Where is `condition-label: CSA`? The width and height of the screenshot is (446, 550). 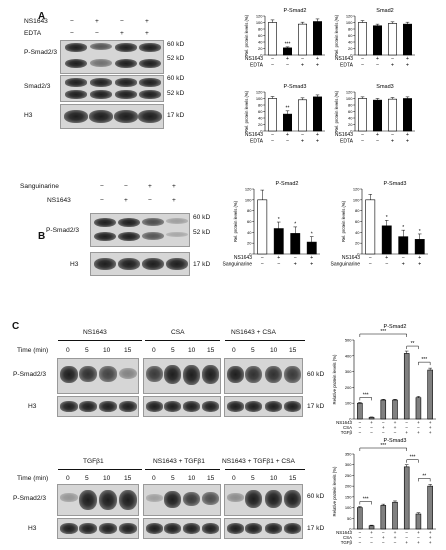
condition-label: CSA is located at coordinates (347, 427).